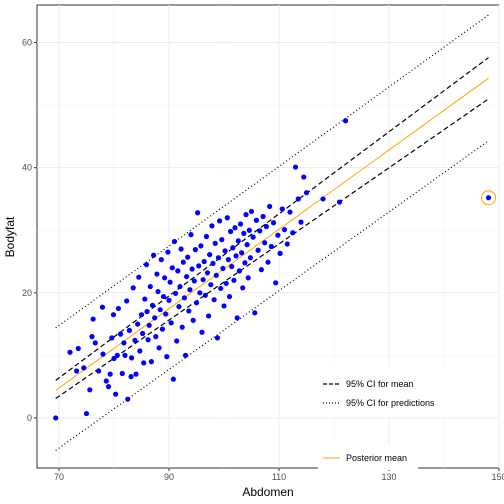  Describe the element at coordinates (27, 168) in the screenshot. I see `y-tick-label: 40` at that location.